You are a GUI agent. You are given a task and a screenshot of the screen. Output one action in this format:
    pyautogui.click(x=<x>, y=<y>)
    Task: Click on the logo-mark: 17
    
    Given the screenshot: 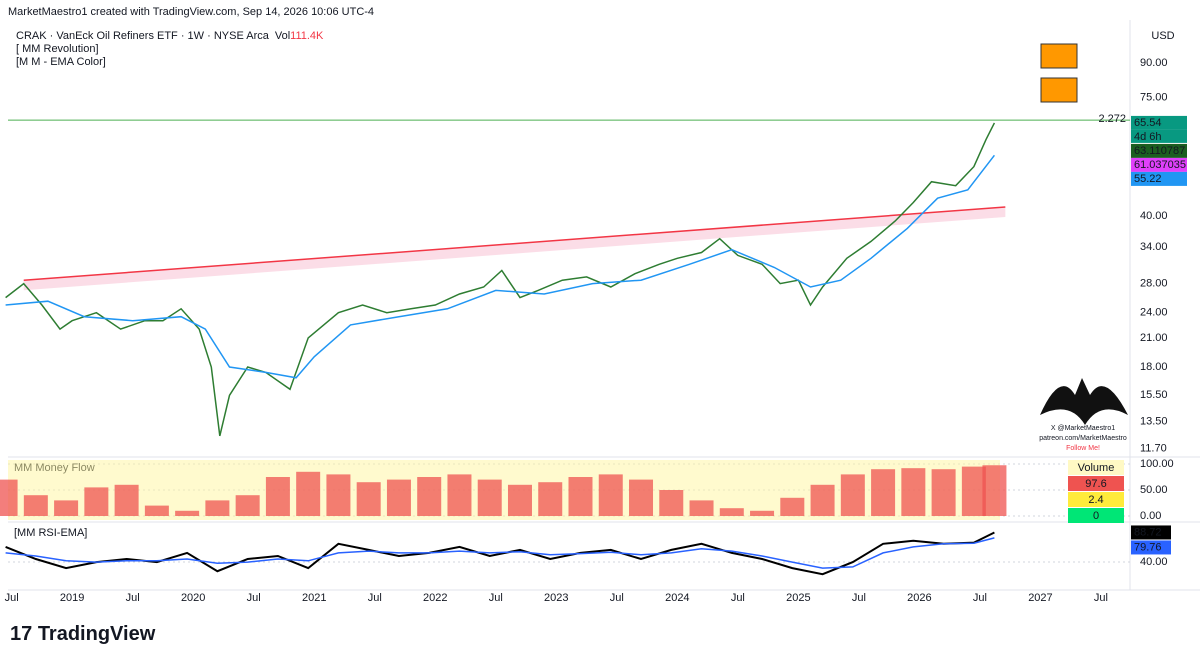 What is the action you would take?
    pyautogui.click(x=24, y=634)
    